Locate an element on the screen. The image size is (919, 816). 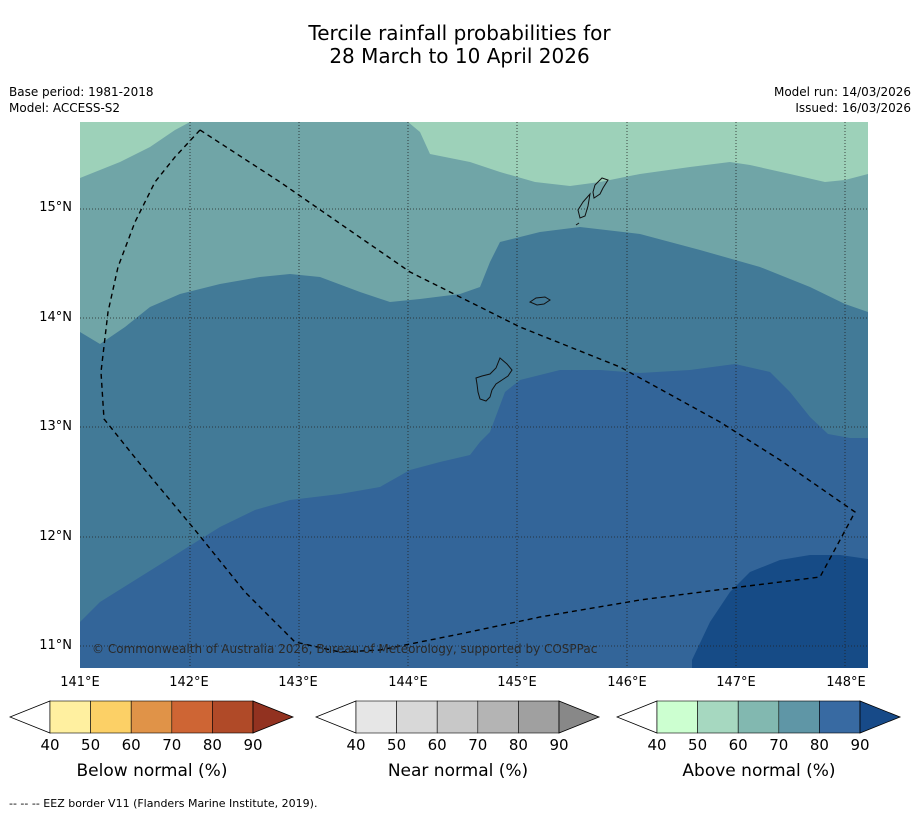
lon-label-142: 142°E is located at coordinates (189, 682).